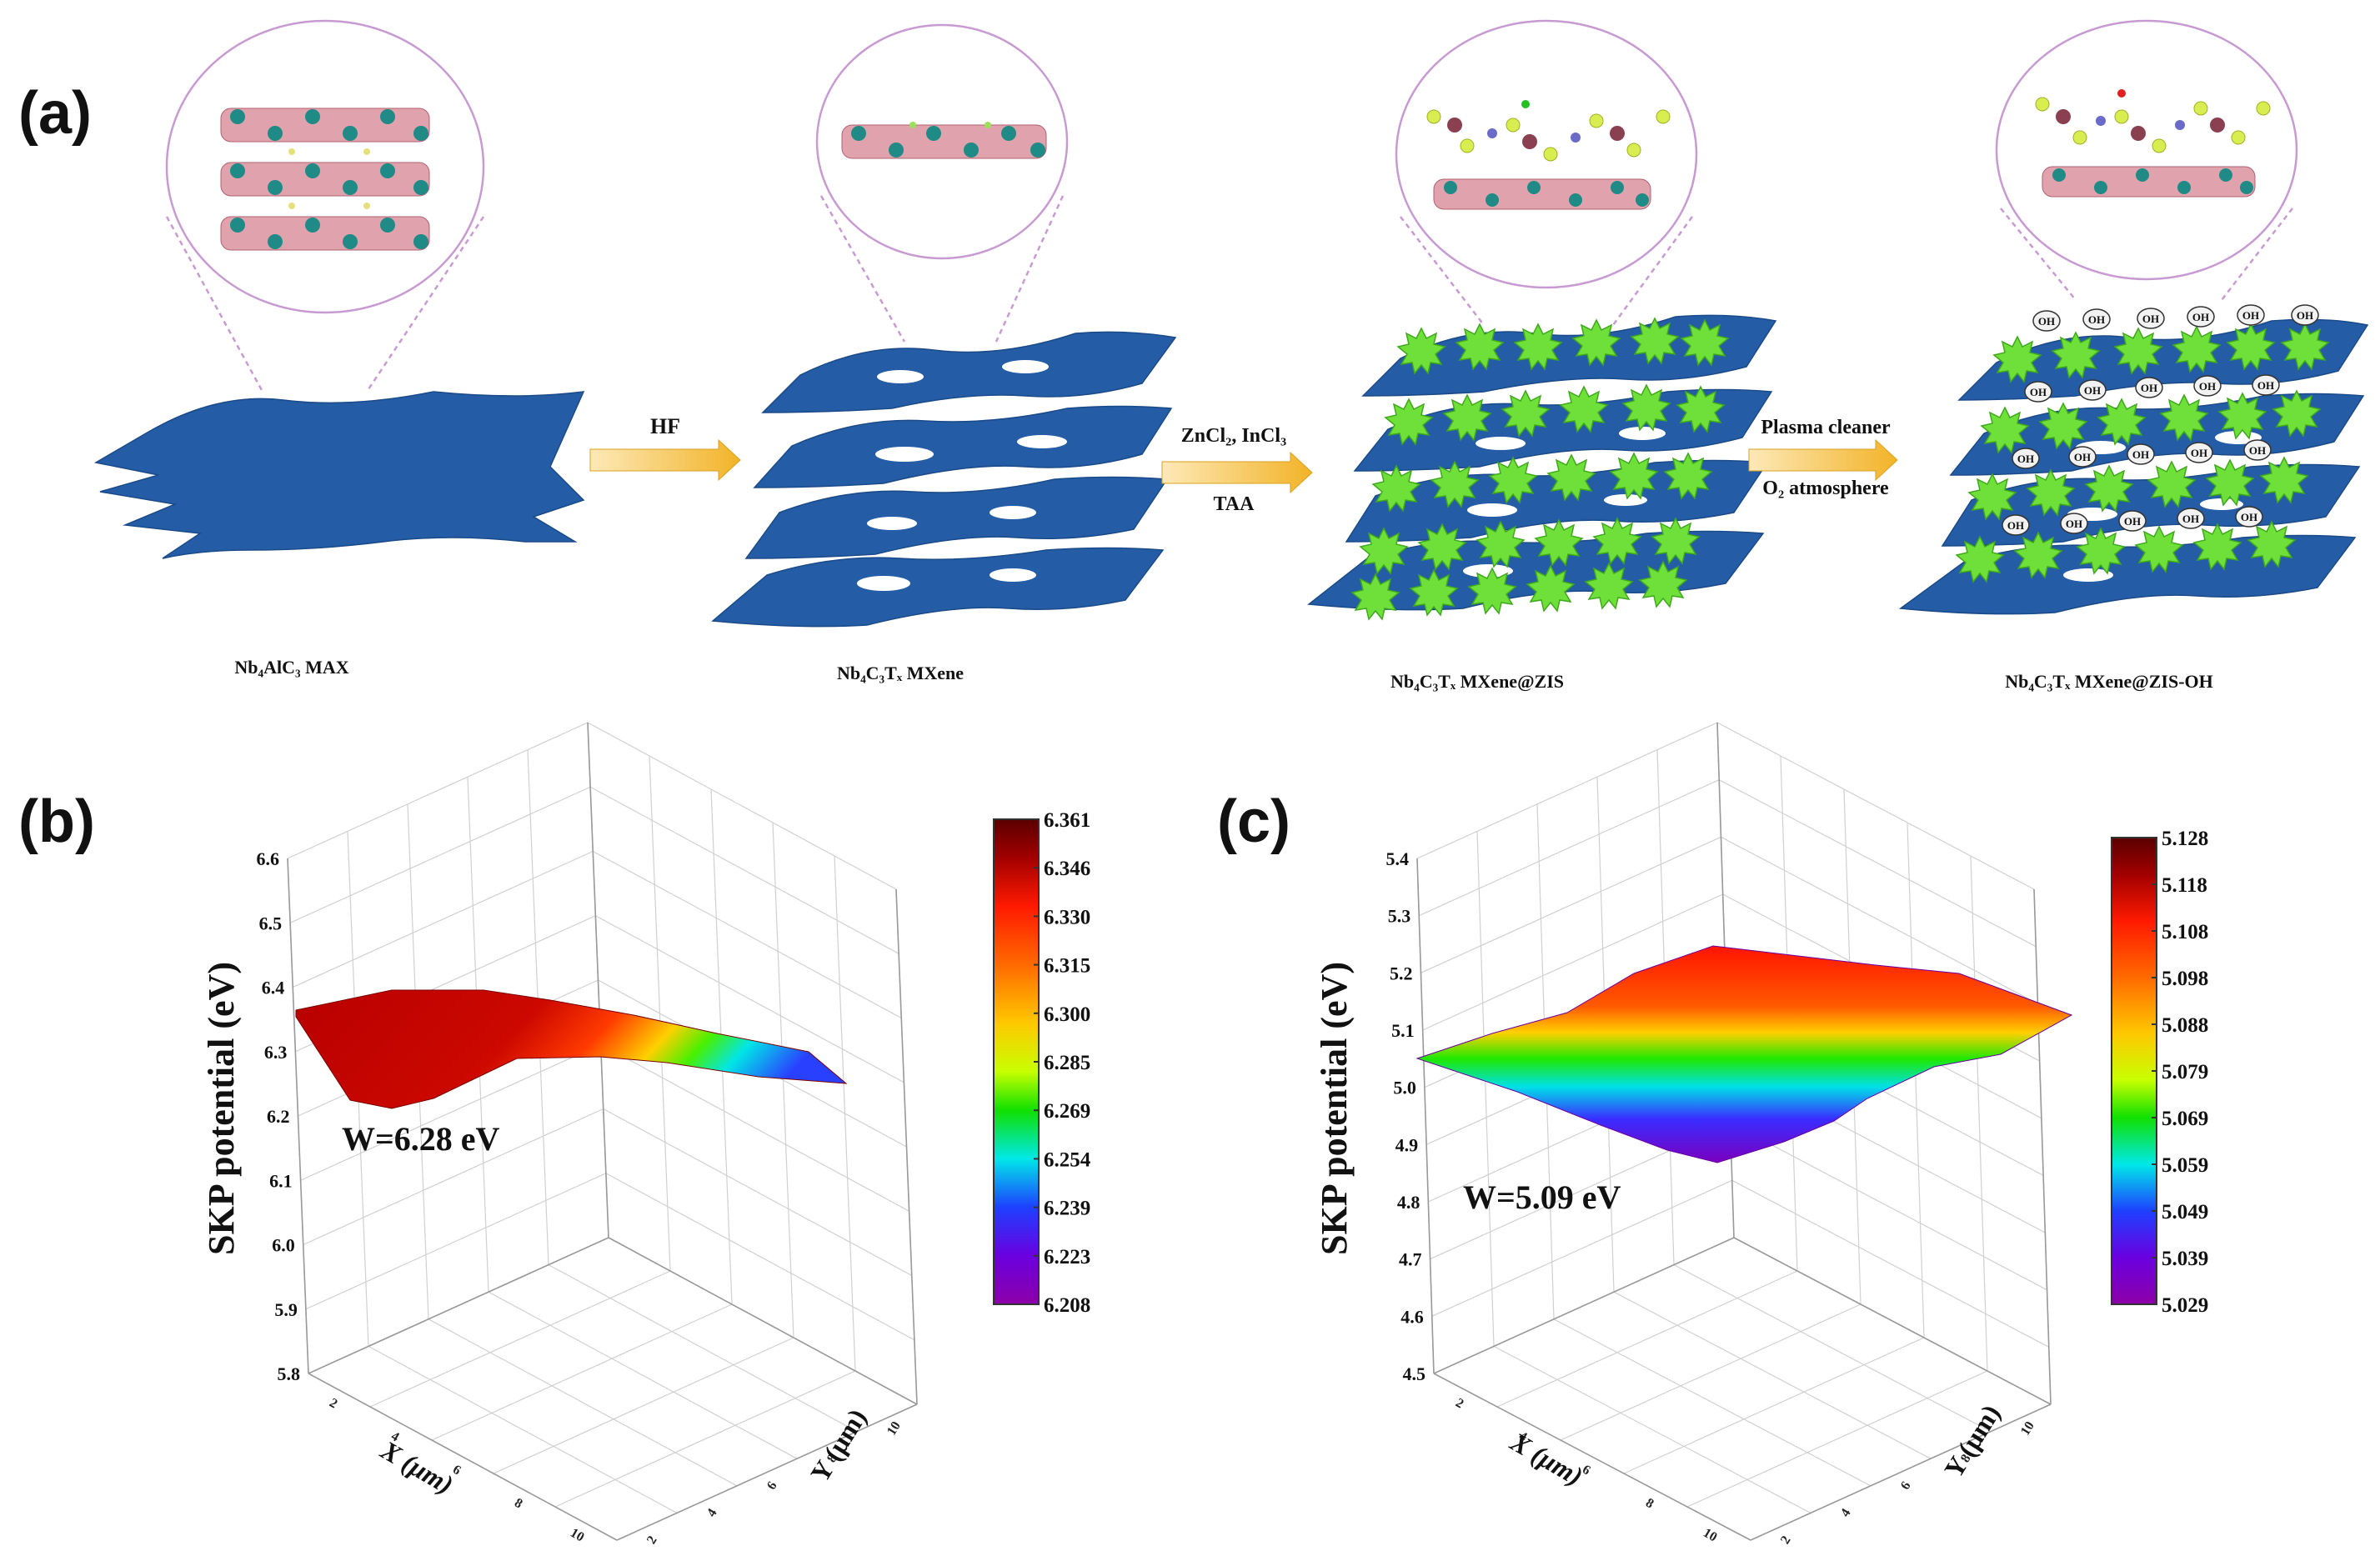 Image resolution: width=2380 pixels, height=1561 pixels. Describe the element at coordinates (2185, 1305) in the screenshot. I see `colorbar-tick-label: 5.029` at that location.